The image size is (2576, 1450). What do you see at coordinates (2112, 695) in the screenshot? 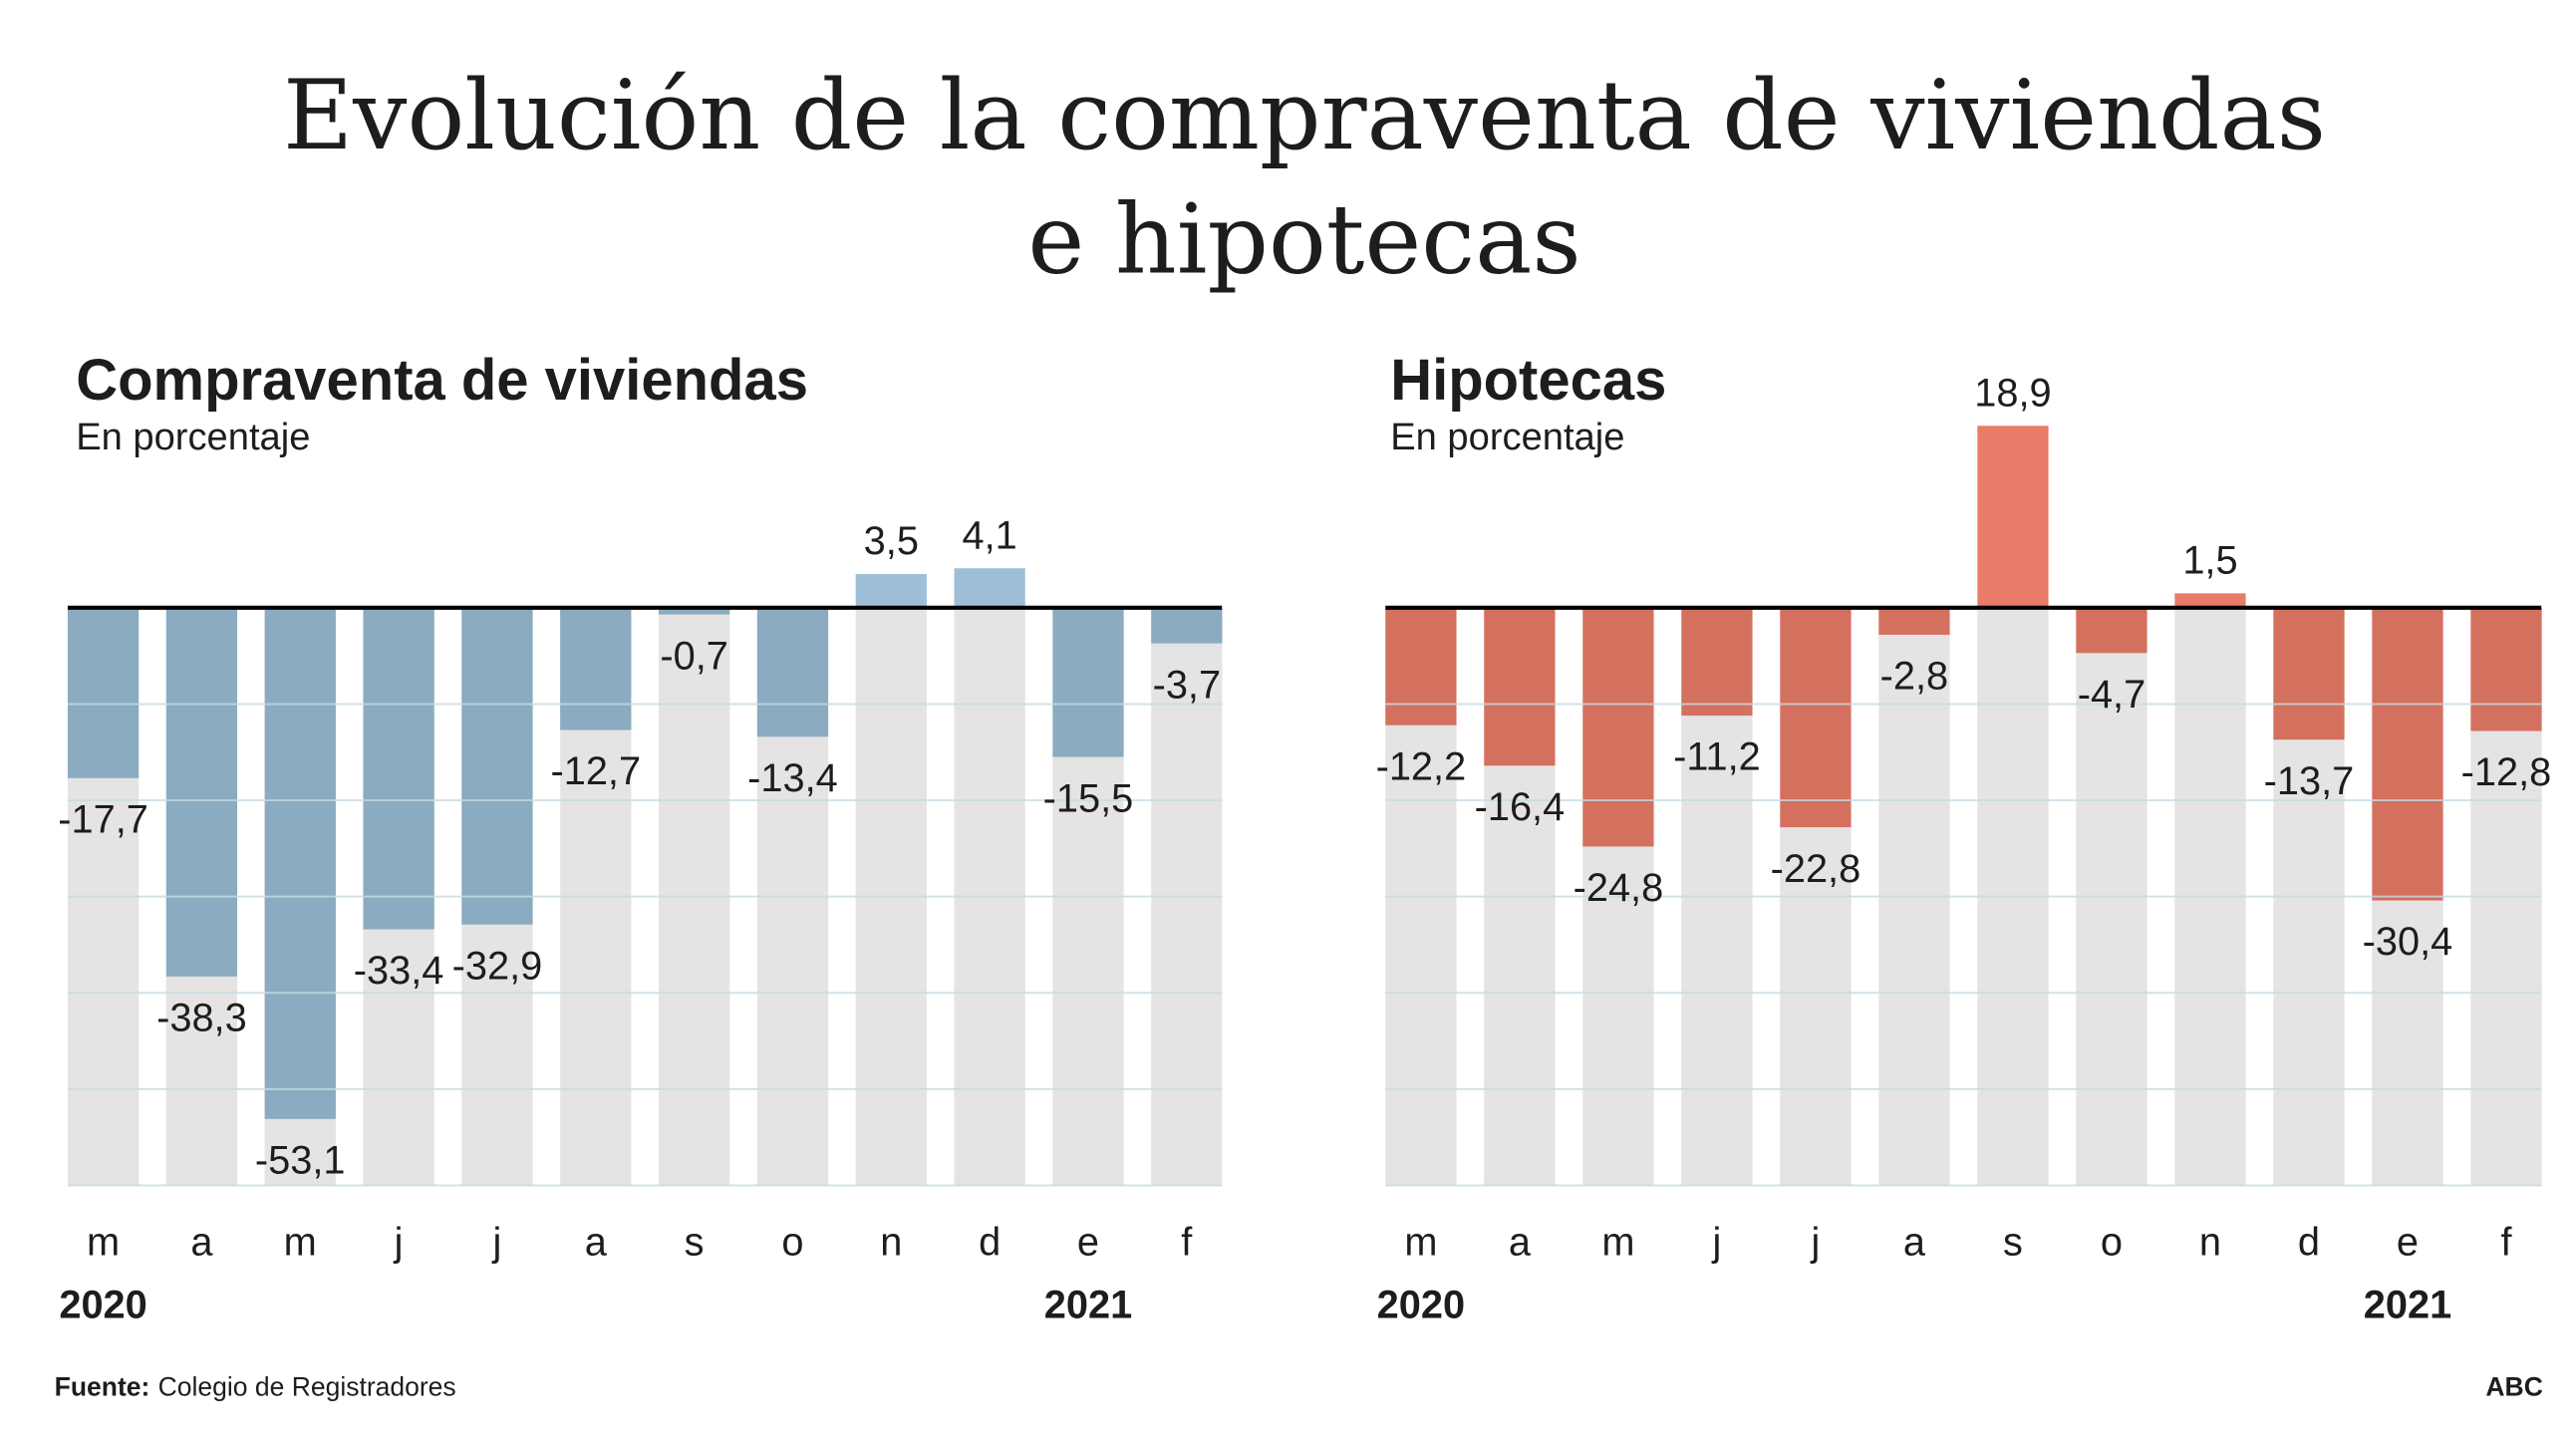
I see `data-label: -4,7` at bounding box center [2112, 695].